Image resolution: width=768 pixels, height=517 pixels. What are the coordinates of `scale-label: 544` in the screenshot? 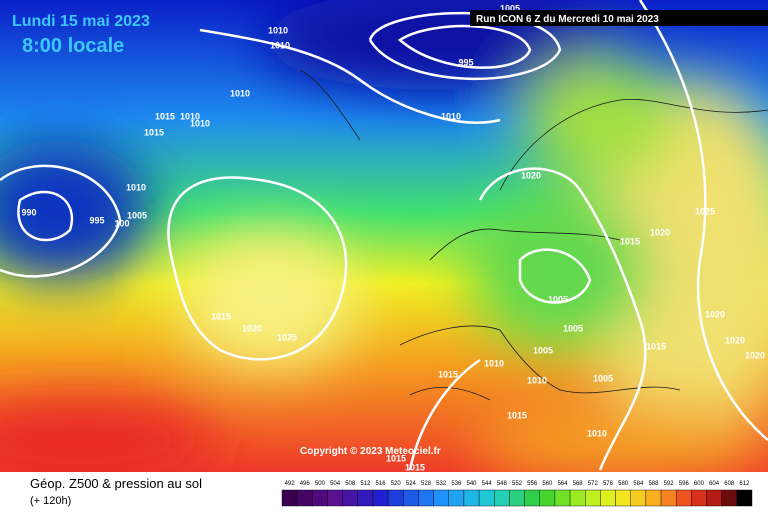 It's located at (487, 484).